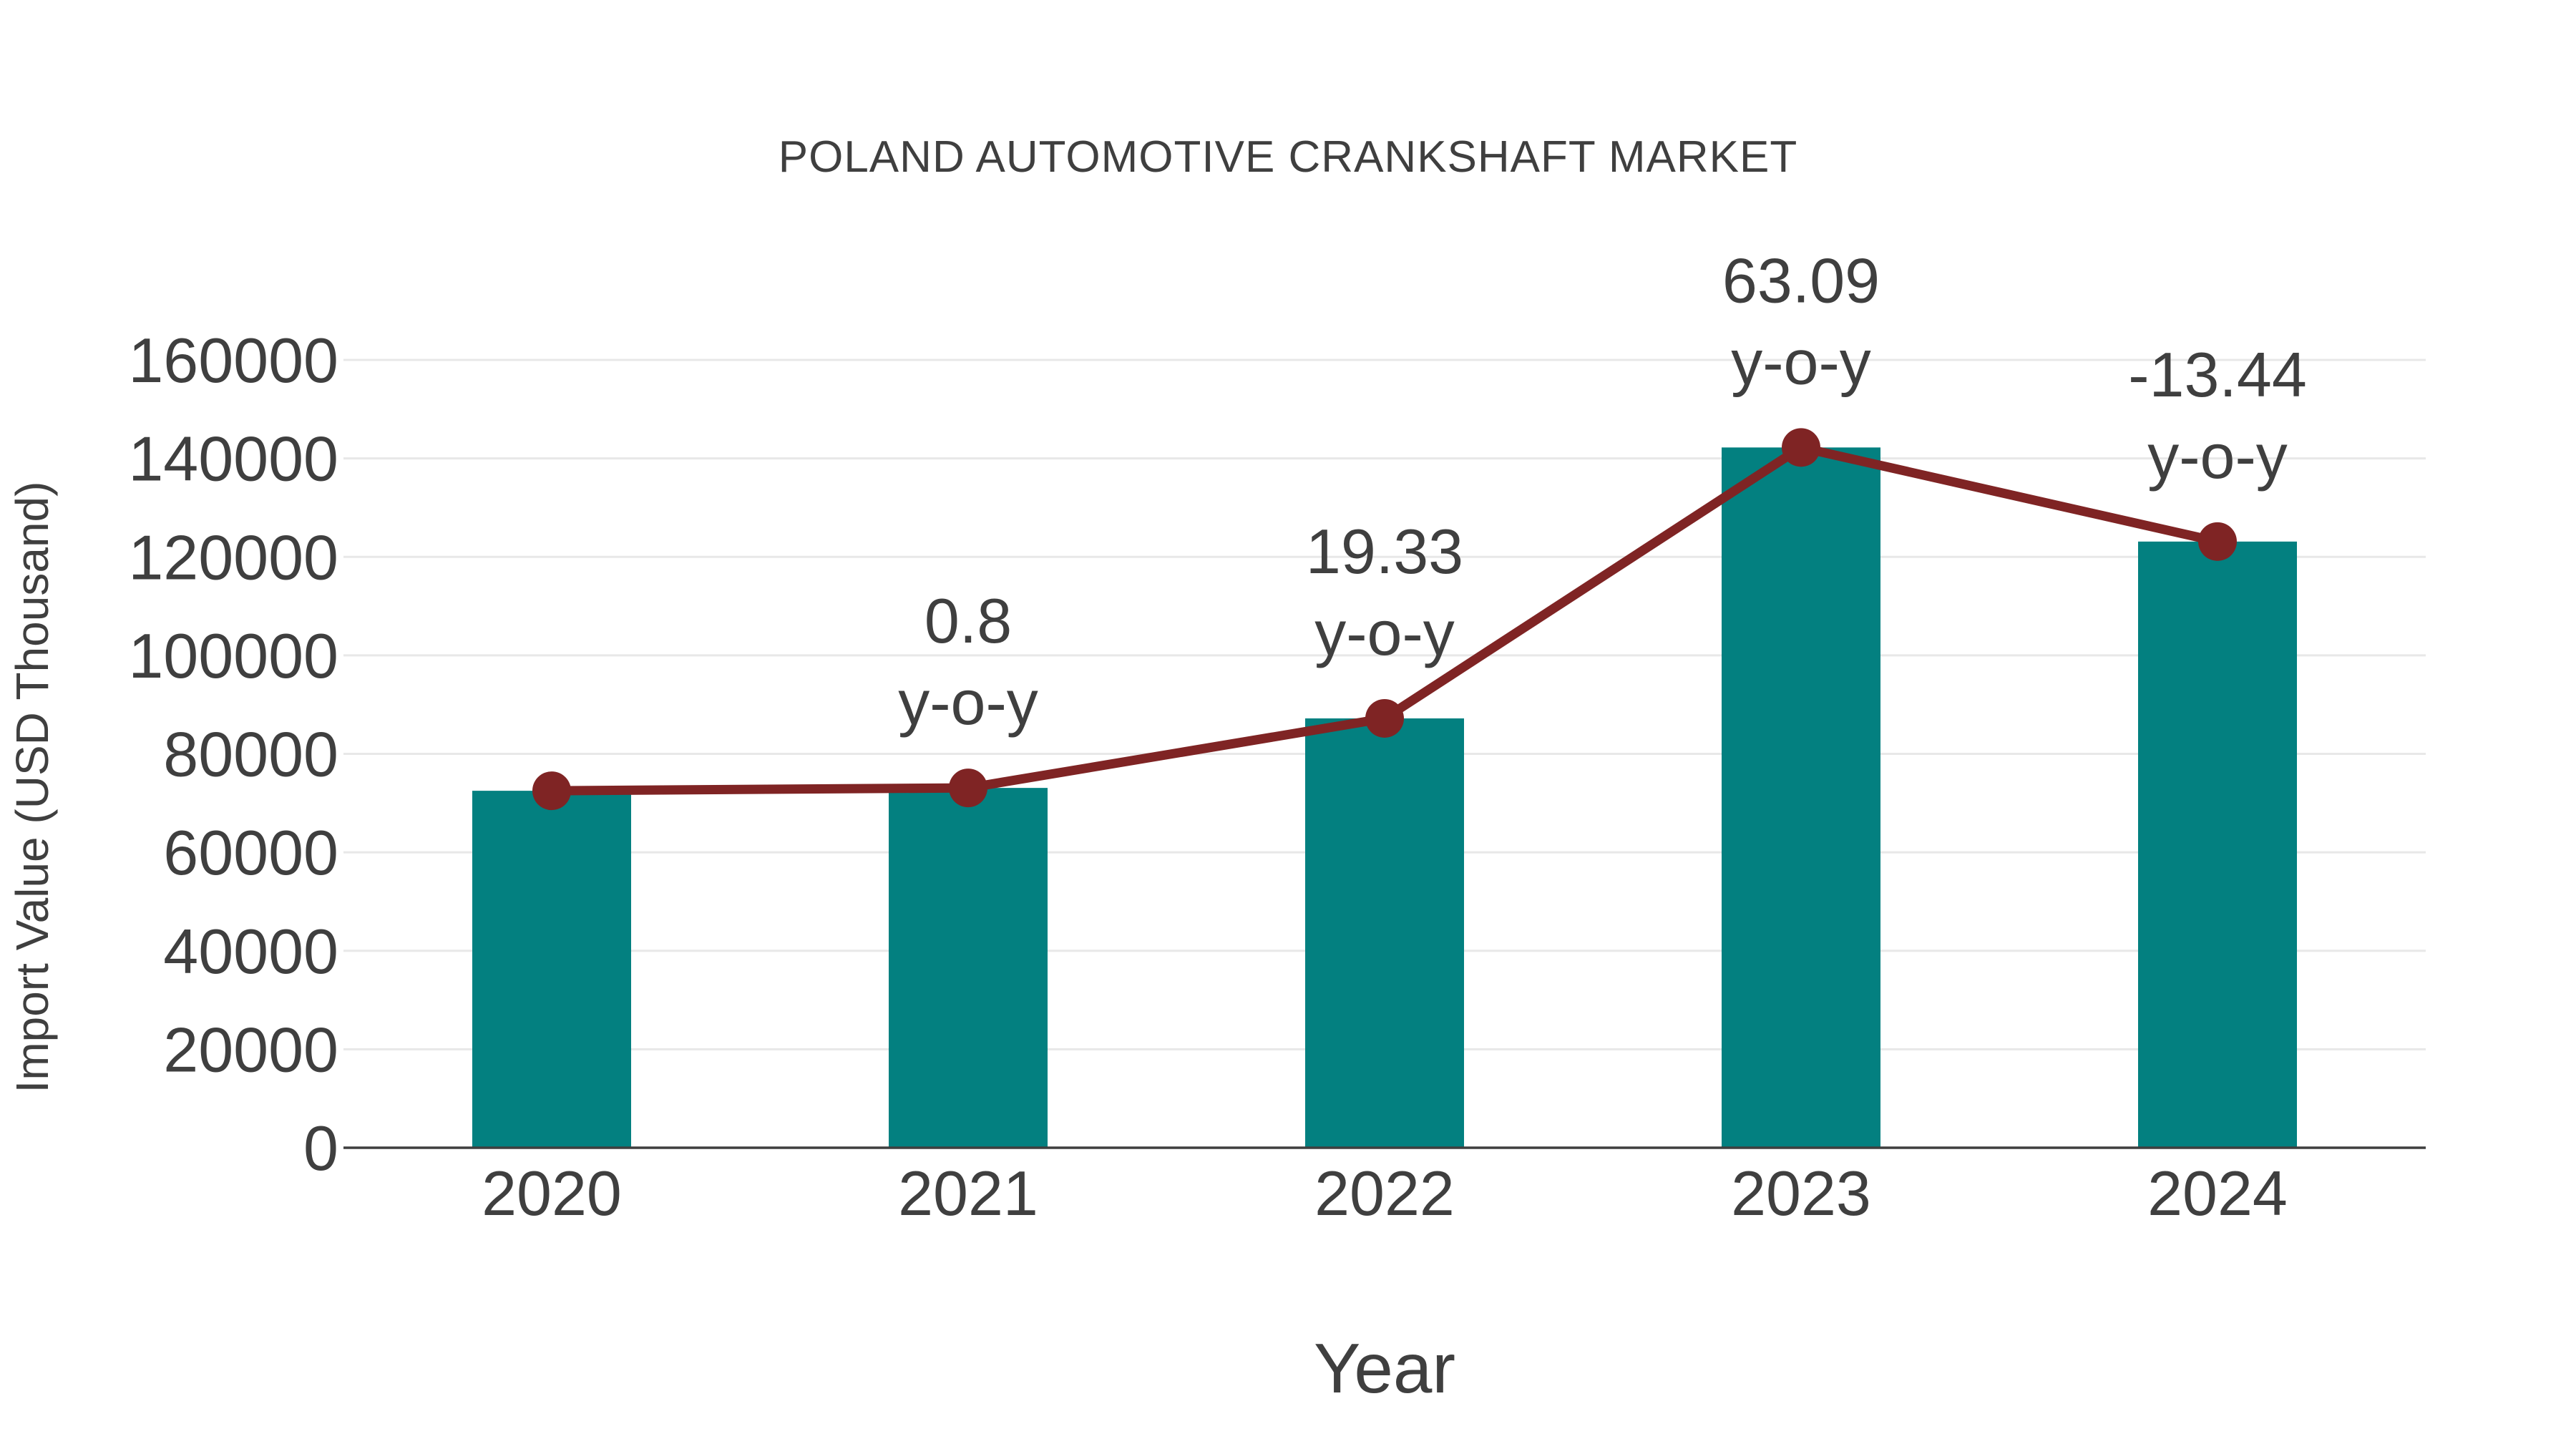 The width and height of the screenshot is (2576, 1449). I want to click on y-tick-label: 140000, so click(233, 459).